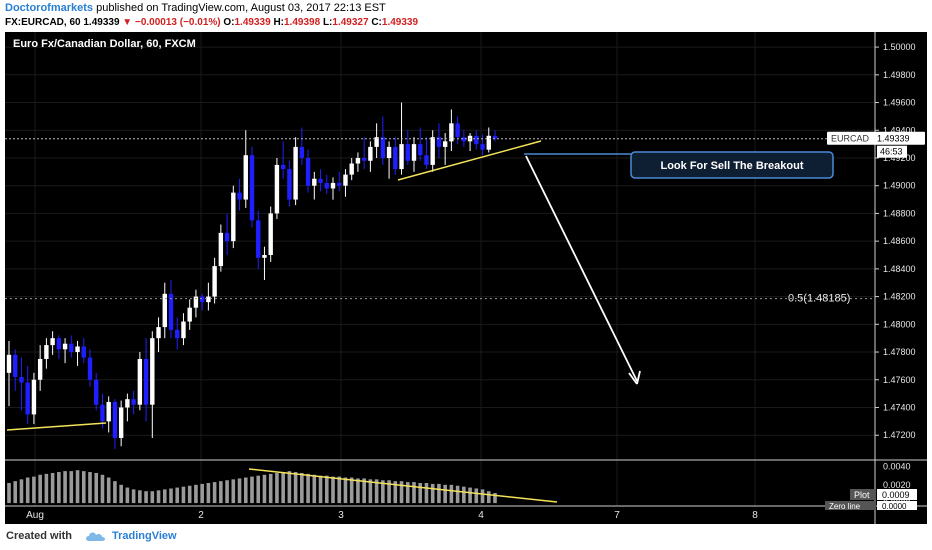 The width and height of the screenshot is (932, 550). Describe the element at coordinates (581, 268) in the screenshot. I see `projection-arrow-shaft` at that location.